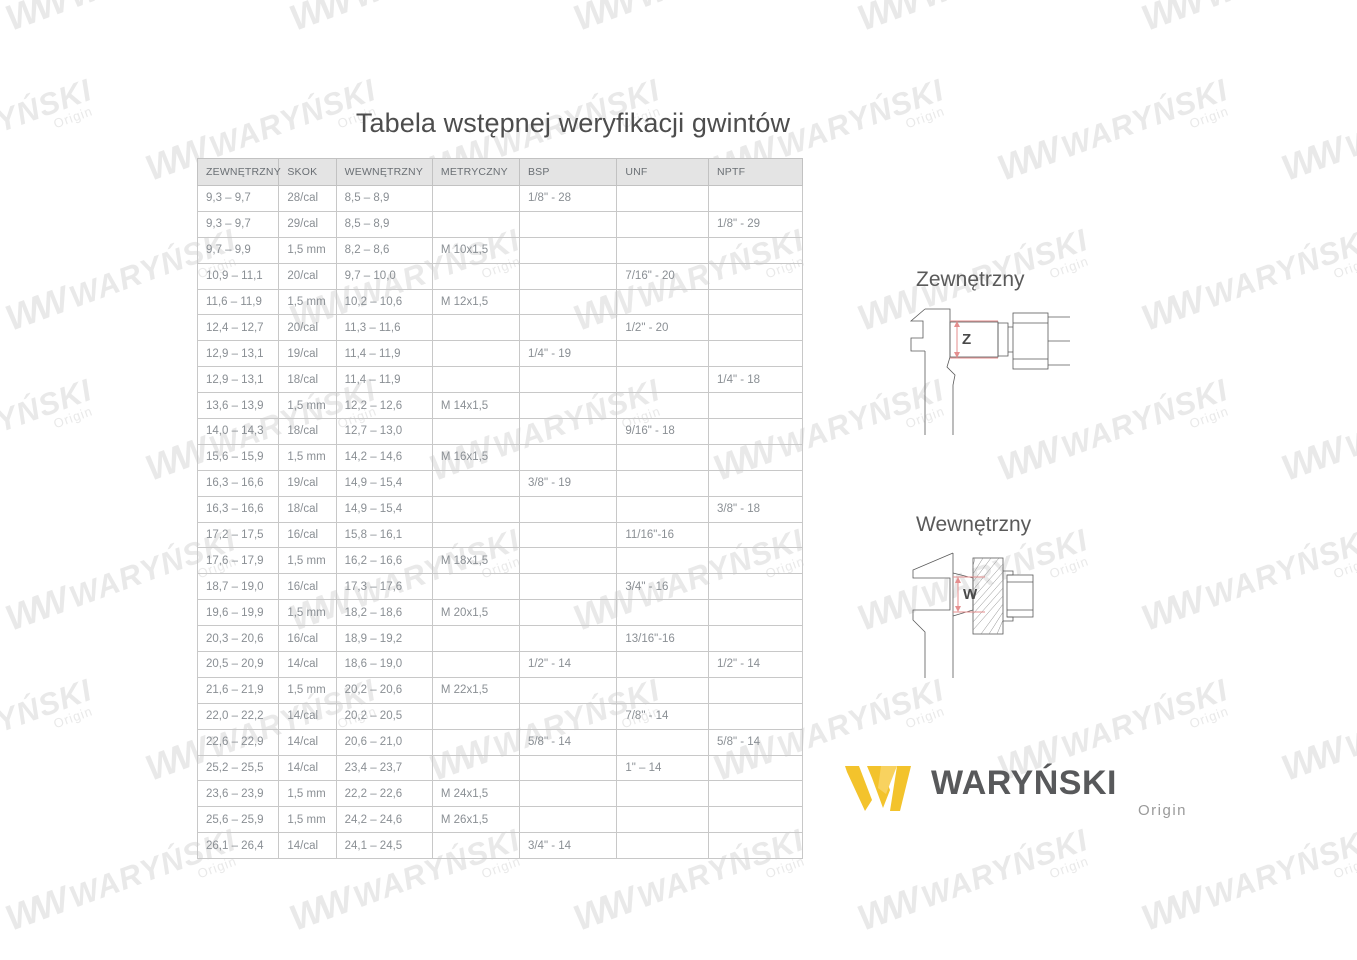  What do you see at coordinates (238, 846) in the screenshot?
I see `cell-zewnetrzny: 26,1 – 26,4` at bounding box center [238, 846].